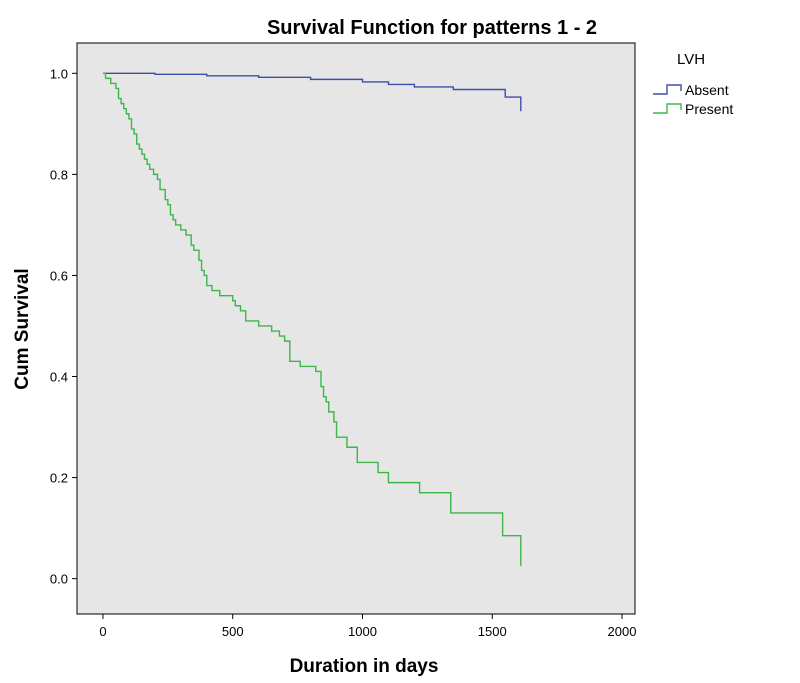 Image resolution: width=800 pixels, height=683 pixels. I want to click on x-tick-label: 2000, so click(622, 631).